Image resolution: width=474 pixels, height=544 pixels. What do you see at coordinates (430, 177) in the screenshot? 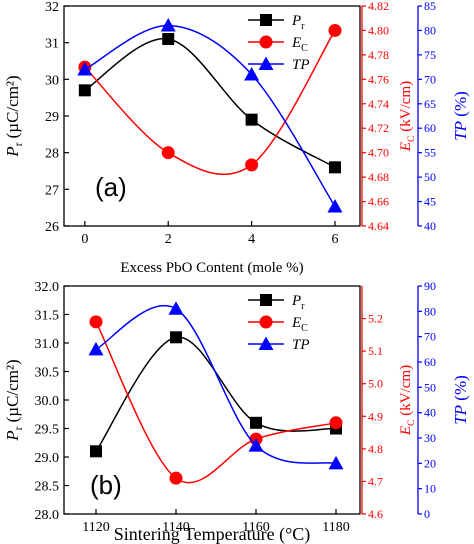
I see `y-right2-tick-label: 50` at bounding box center [430, 177].